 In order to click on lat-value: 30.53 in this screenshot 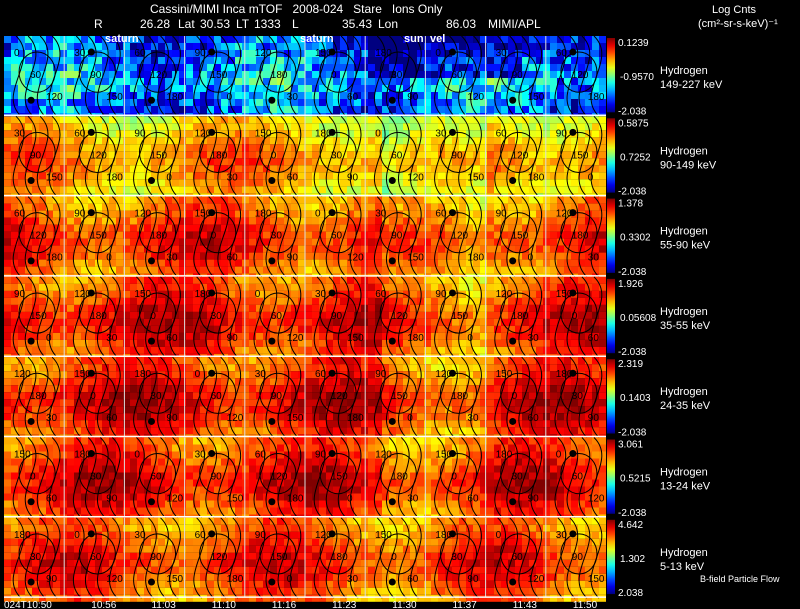, I will do `click(215, 24)`.